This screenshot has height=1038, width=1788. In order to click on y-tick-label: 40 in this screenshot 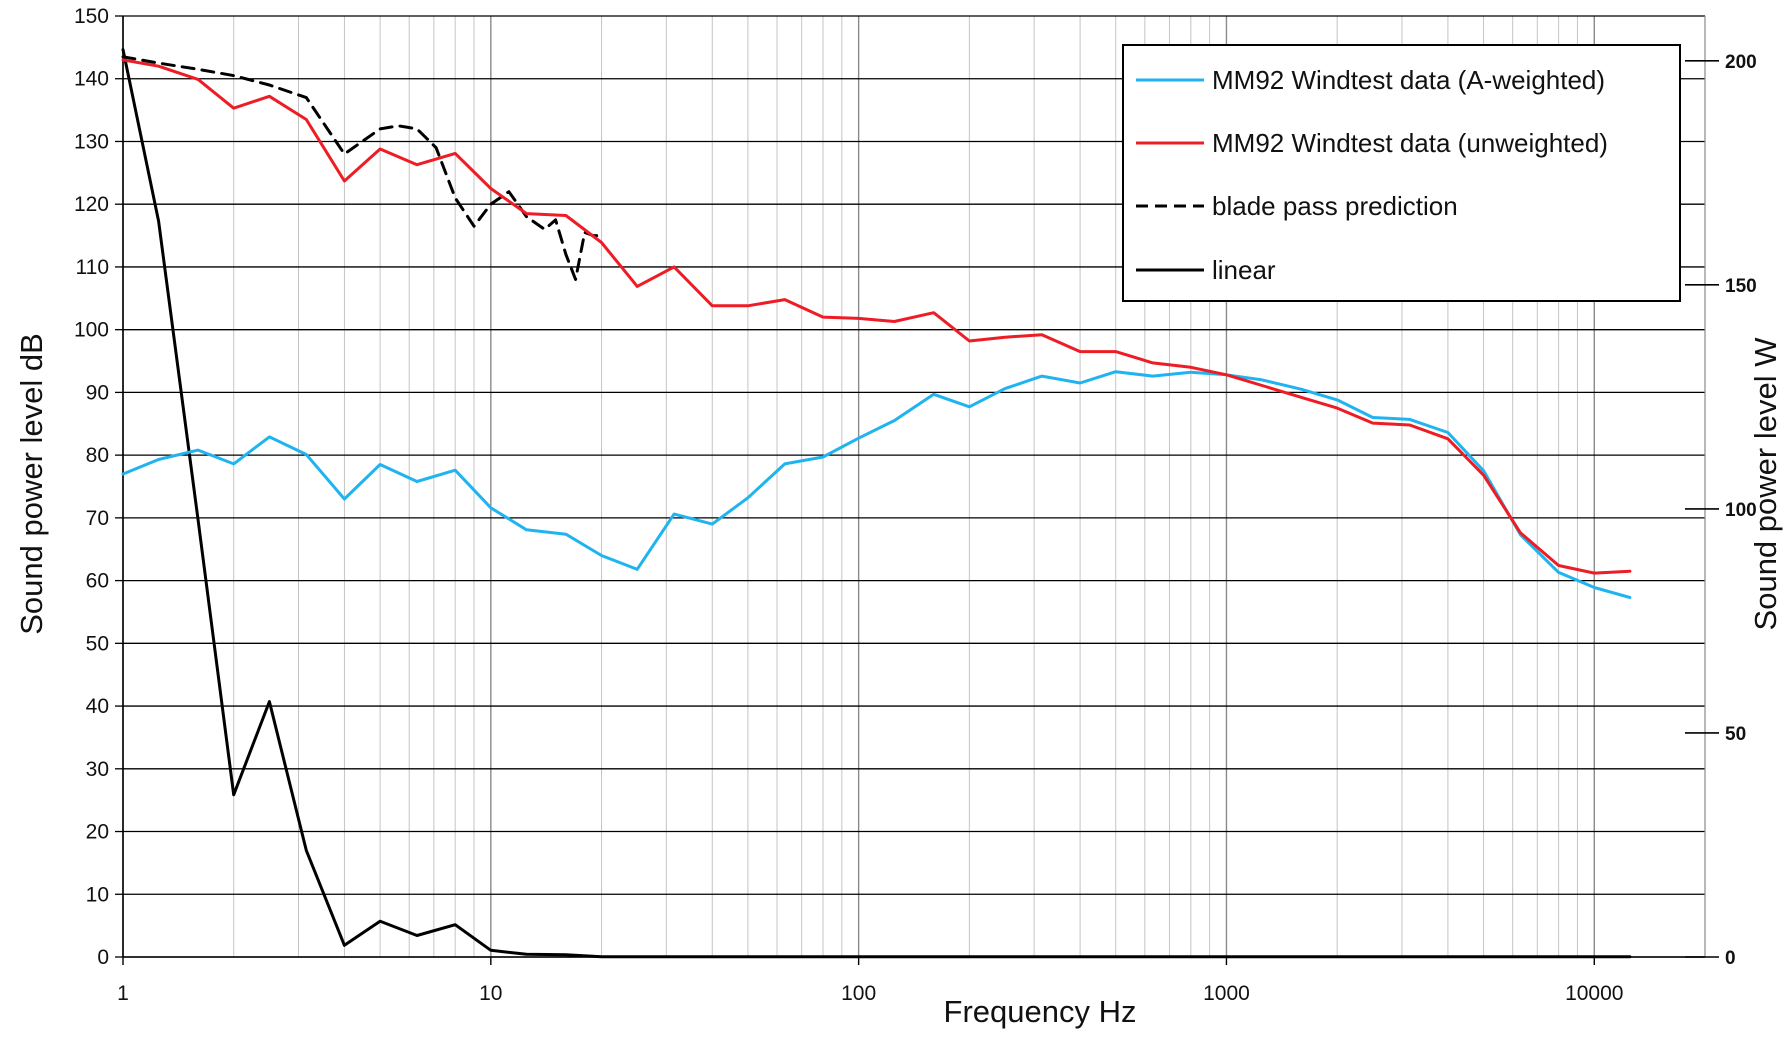, I will do `click(97, 706)`.